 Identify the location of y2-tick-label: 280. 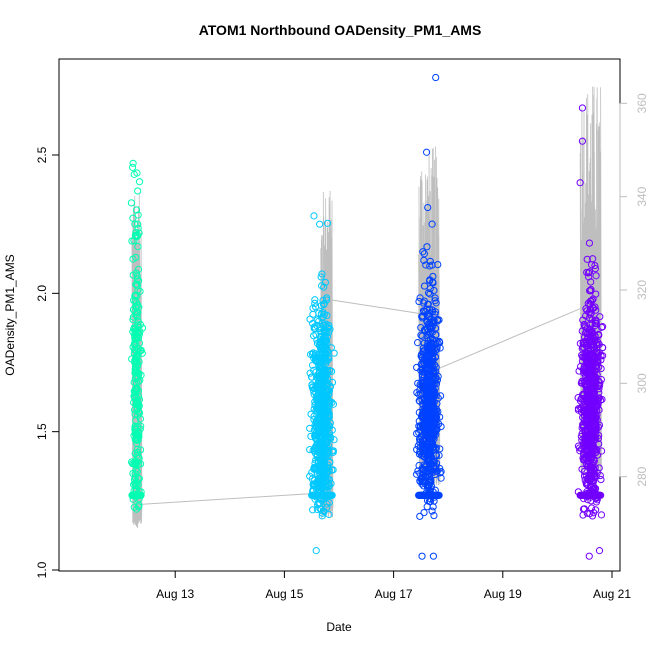
(642, 476).